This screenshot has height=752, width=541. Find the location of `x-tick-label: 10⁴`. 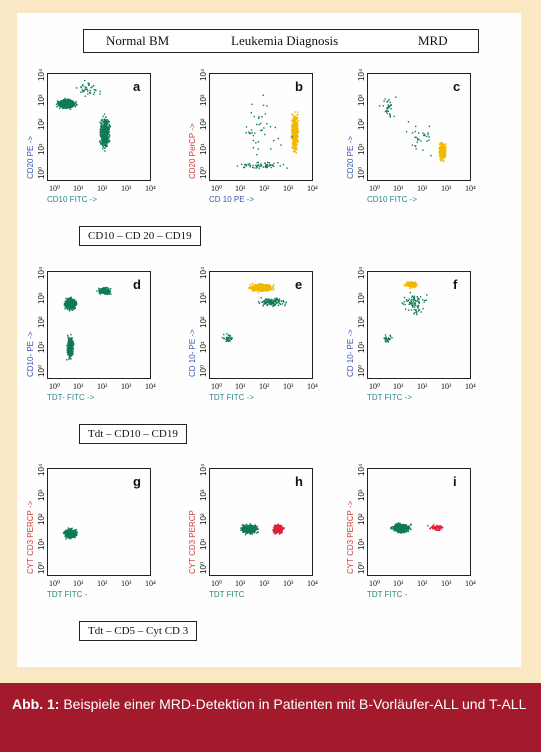

x-tick-label: 10⁴ is located at coordinates (150, 188).